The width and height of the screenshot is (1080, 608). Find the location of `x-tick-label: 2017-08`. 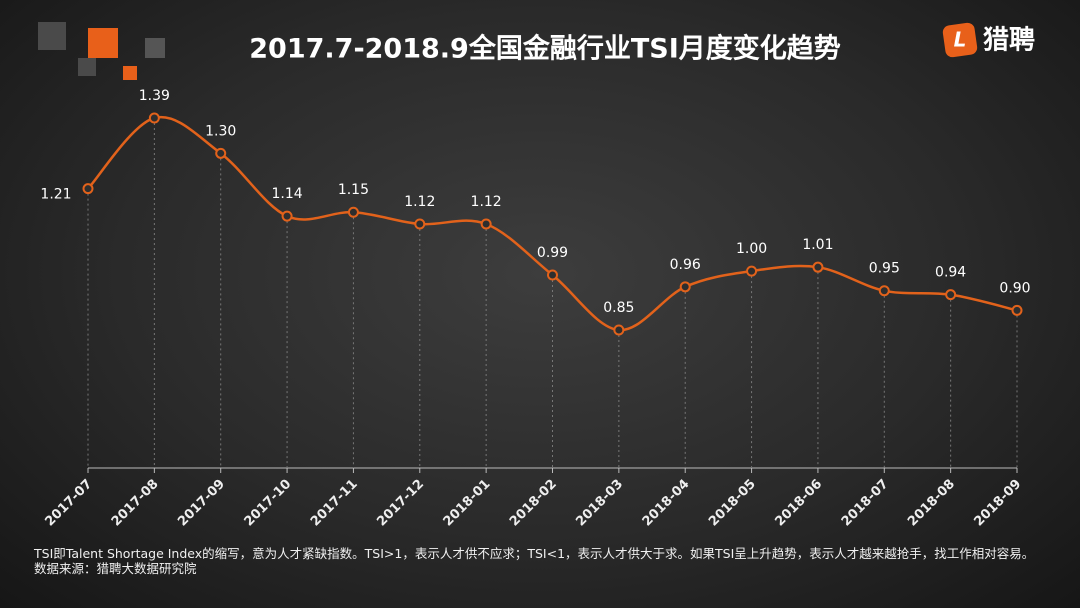

x-tick-label: 2017-08 is located at coordinates (135, 503).